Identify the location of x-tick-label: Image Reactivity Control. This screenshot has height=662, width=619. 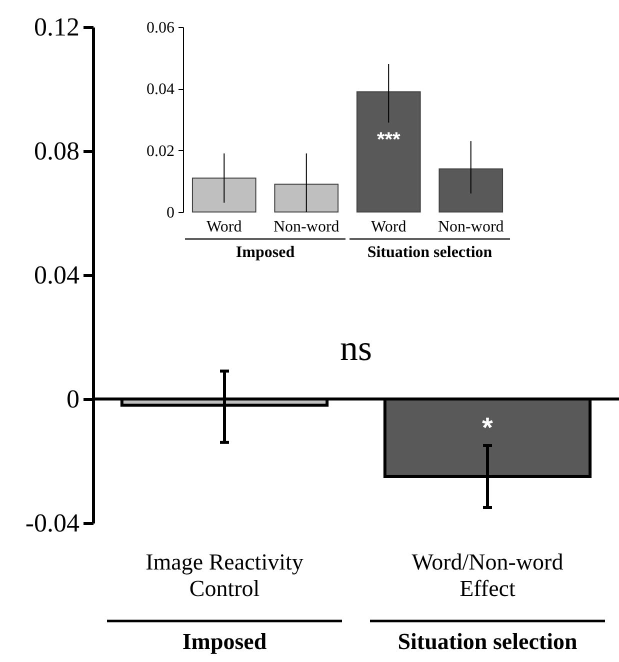
(225, 575).